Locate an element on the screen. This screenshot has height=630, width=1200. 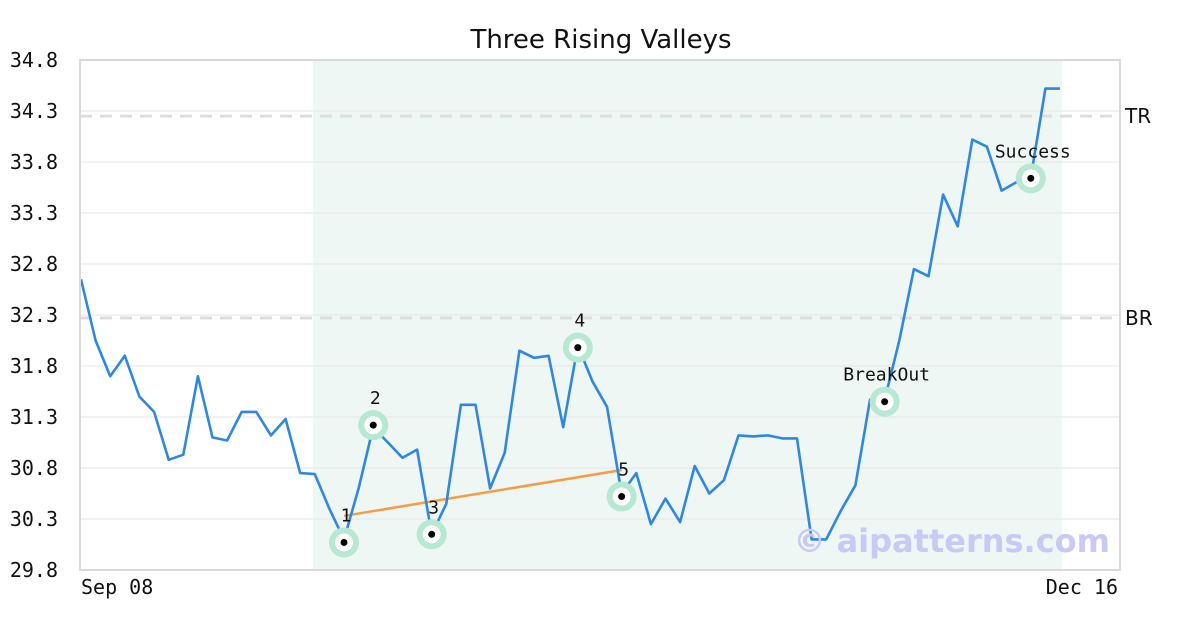
point-label-5: 5 is located at coordinates (623, 470).